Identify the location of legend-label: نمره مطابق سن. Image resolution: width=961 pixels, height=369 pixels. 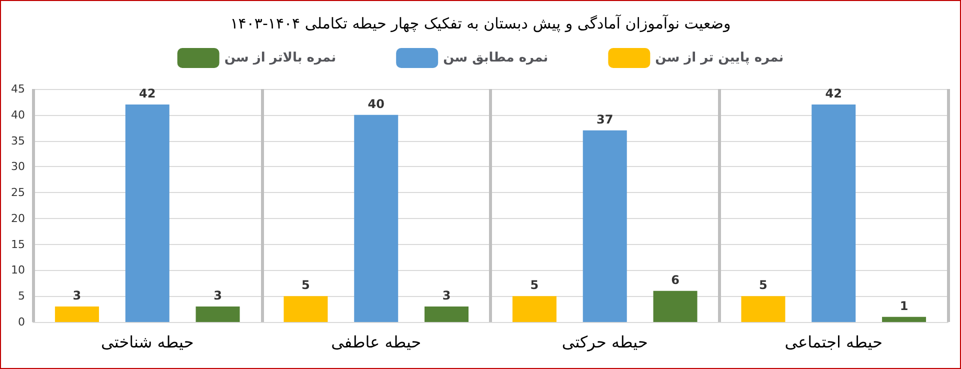
(495, 58).